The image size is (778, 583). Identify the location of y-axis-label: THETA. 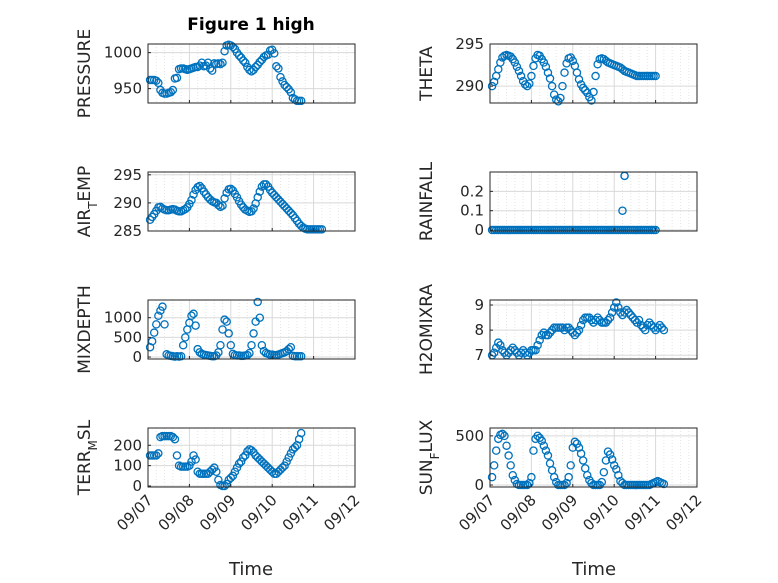
(427, 74).